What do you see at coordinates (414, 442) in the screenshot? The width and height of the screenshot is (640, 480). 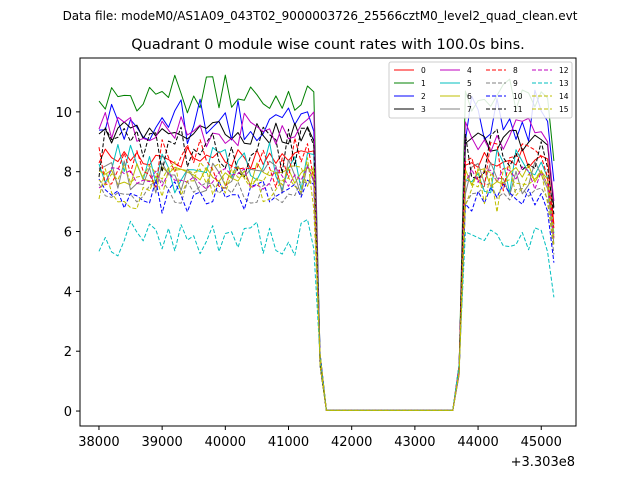 I see `x-tick-label: 43000` at bounding box center [414, 442].